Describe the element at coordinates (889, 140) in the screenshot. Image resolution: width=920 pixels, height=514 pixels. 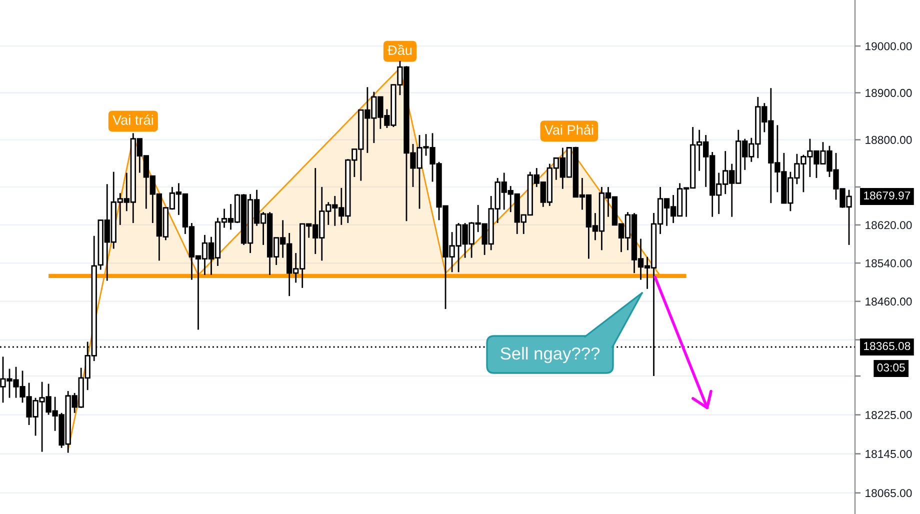
I see `y-tick-label: 18800.00` at that location.